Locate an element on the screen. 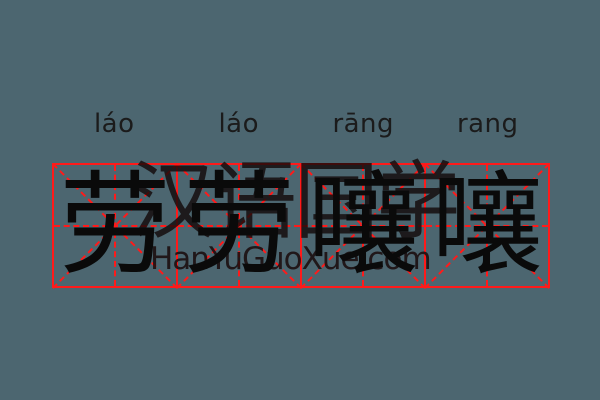 The width and height of the screenshot is (600, 400). hanzi-character-2: 劳 is located at coordinates (239, 225).